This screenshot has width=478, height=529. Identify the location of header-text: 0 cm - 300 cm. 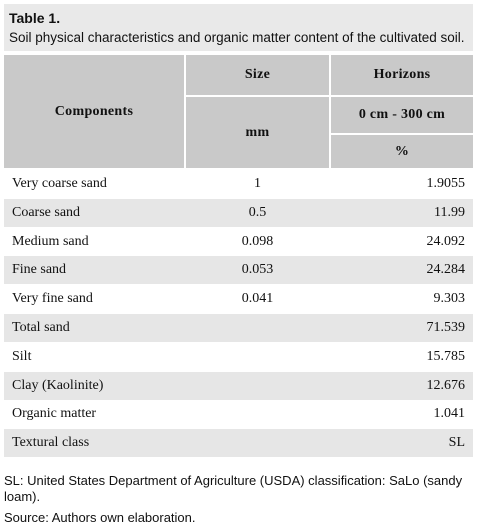
(402, 114).